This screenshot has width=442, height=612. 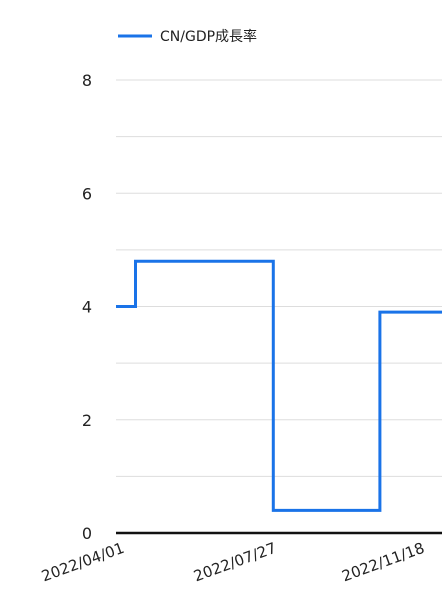 What do you see at coordinates (208, 36) in the screenshot?
I see `legend-label: CN/GDP成長率` at bounding box center [208, 36].